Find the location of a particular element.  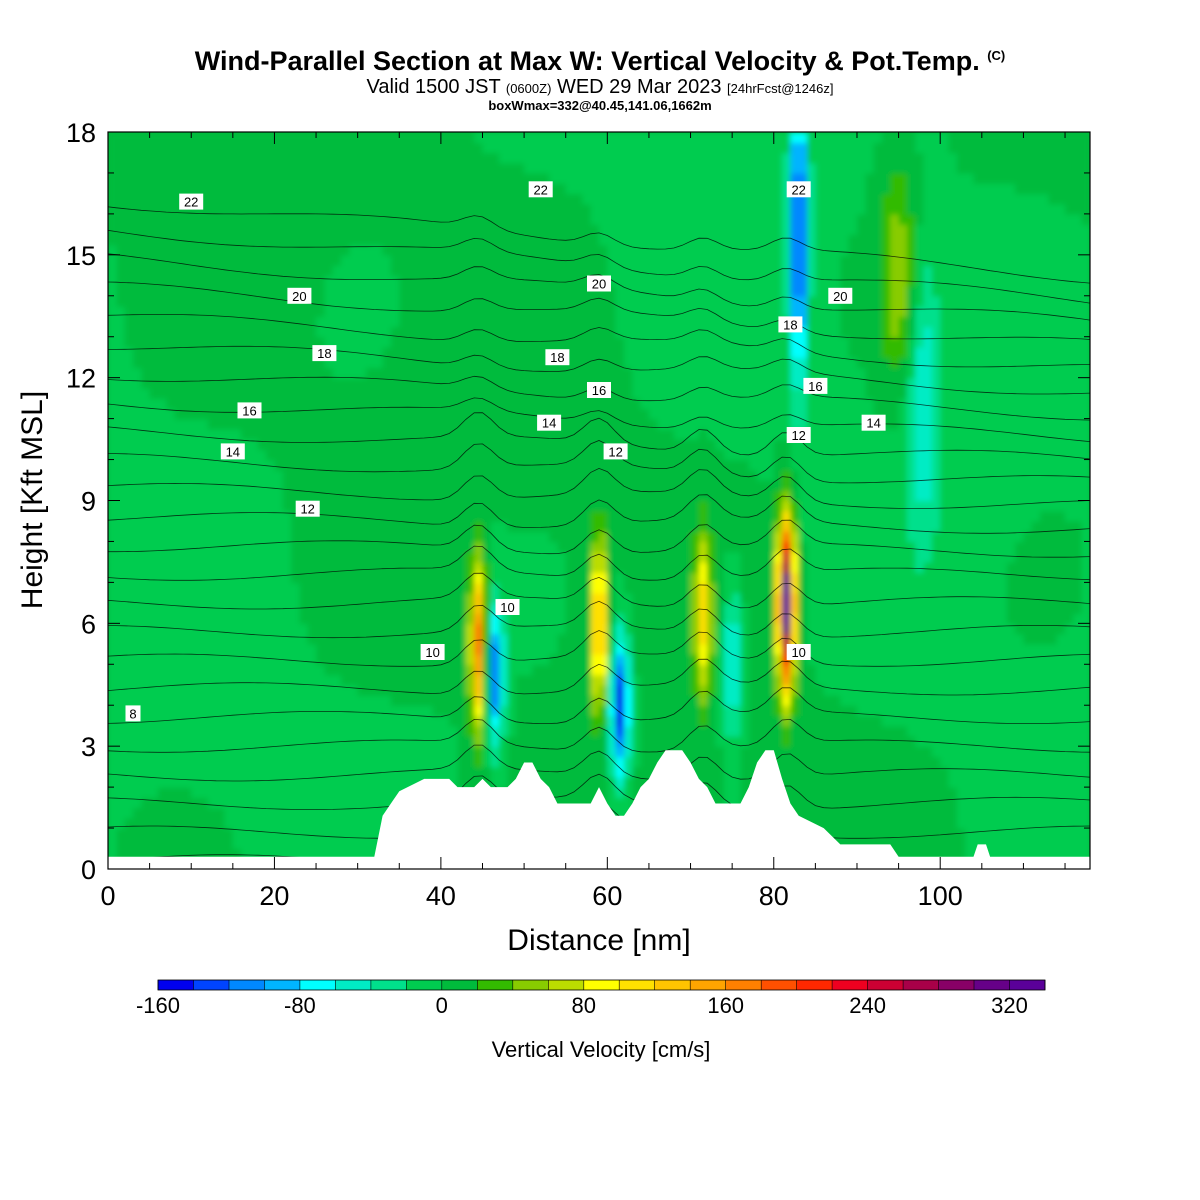

x-tick-label: 40 is located at coordinates (441, 896).